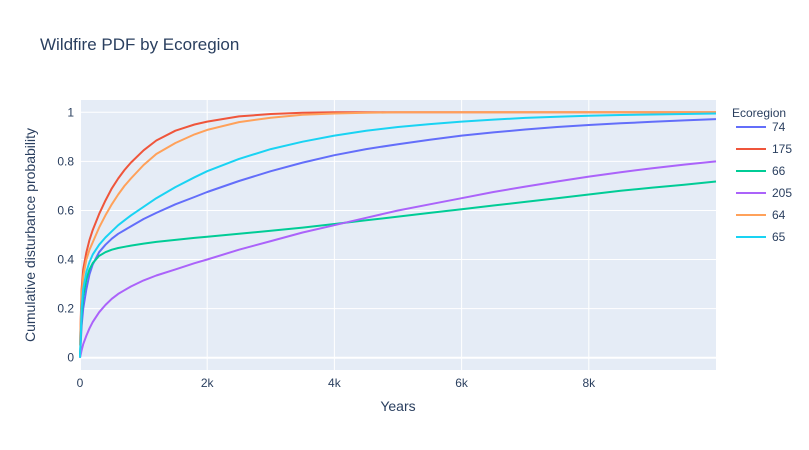 The height and width of the screenshot is (450, 809). What do you see at coordinates (462, 383) in the screenshot?
I see `x-tick-label: 6k` at bounding box center [462, 383].